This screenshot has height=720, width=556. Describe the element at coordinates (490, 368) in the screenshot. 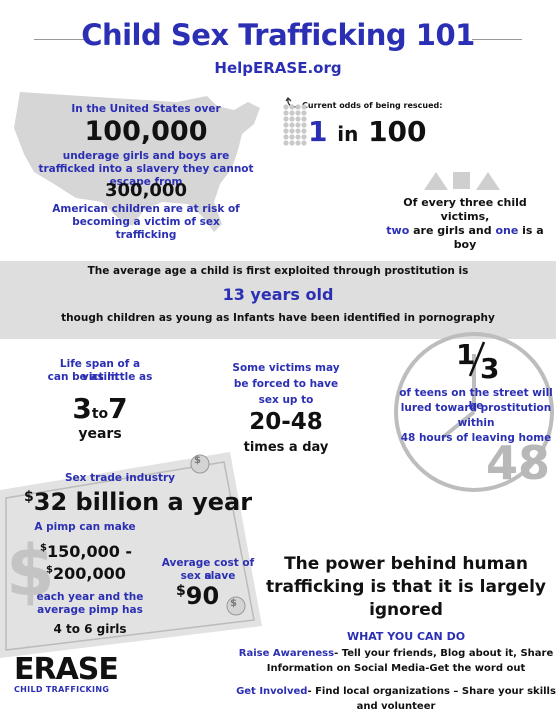

I see `fraction-den: 3` at that location.